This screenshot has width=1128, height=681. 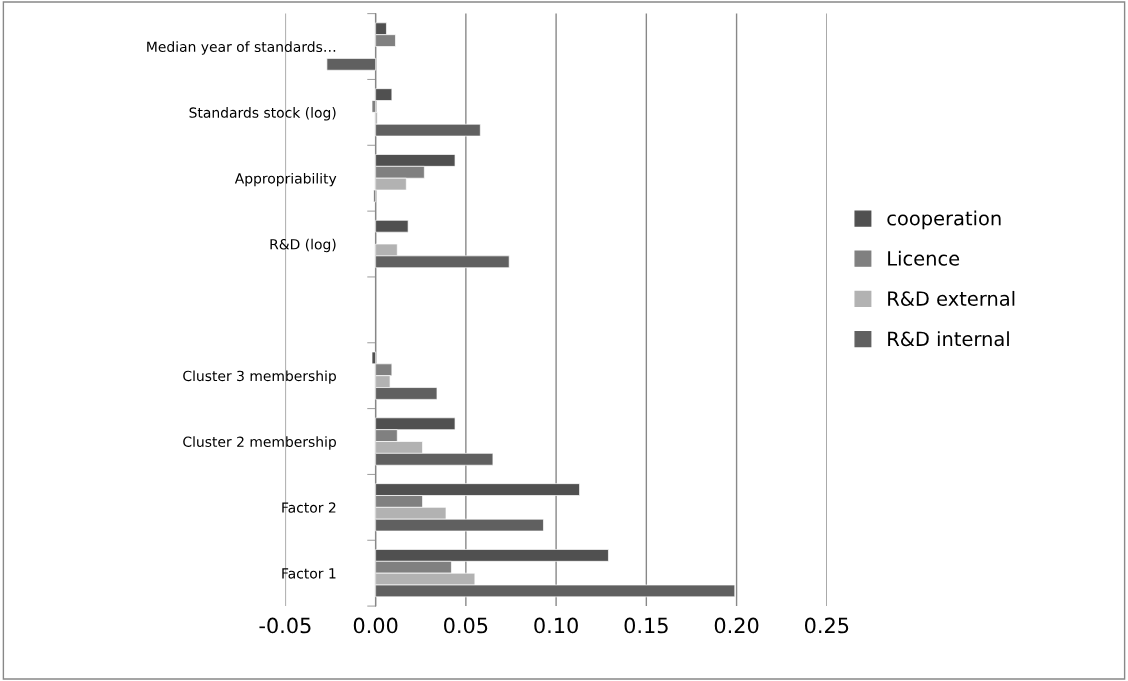 What do you see at coordinates (646, 625) in the screenshot?
I see `x-tick-label: 0.15` at bounding box center [646, 625].